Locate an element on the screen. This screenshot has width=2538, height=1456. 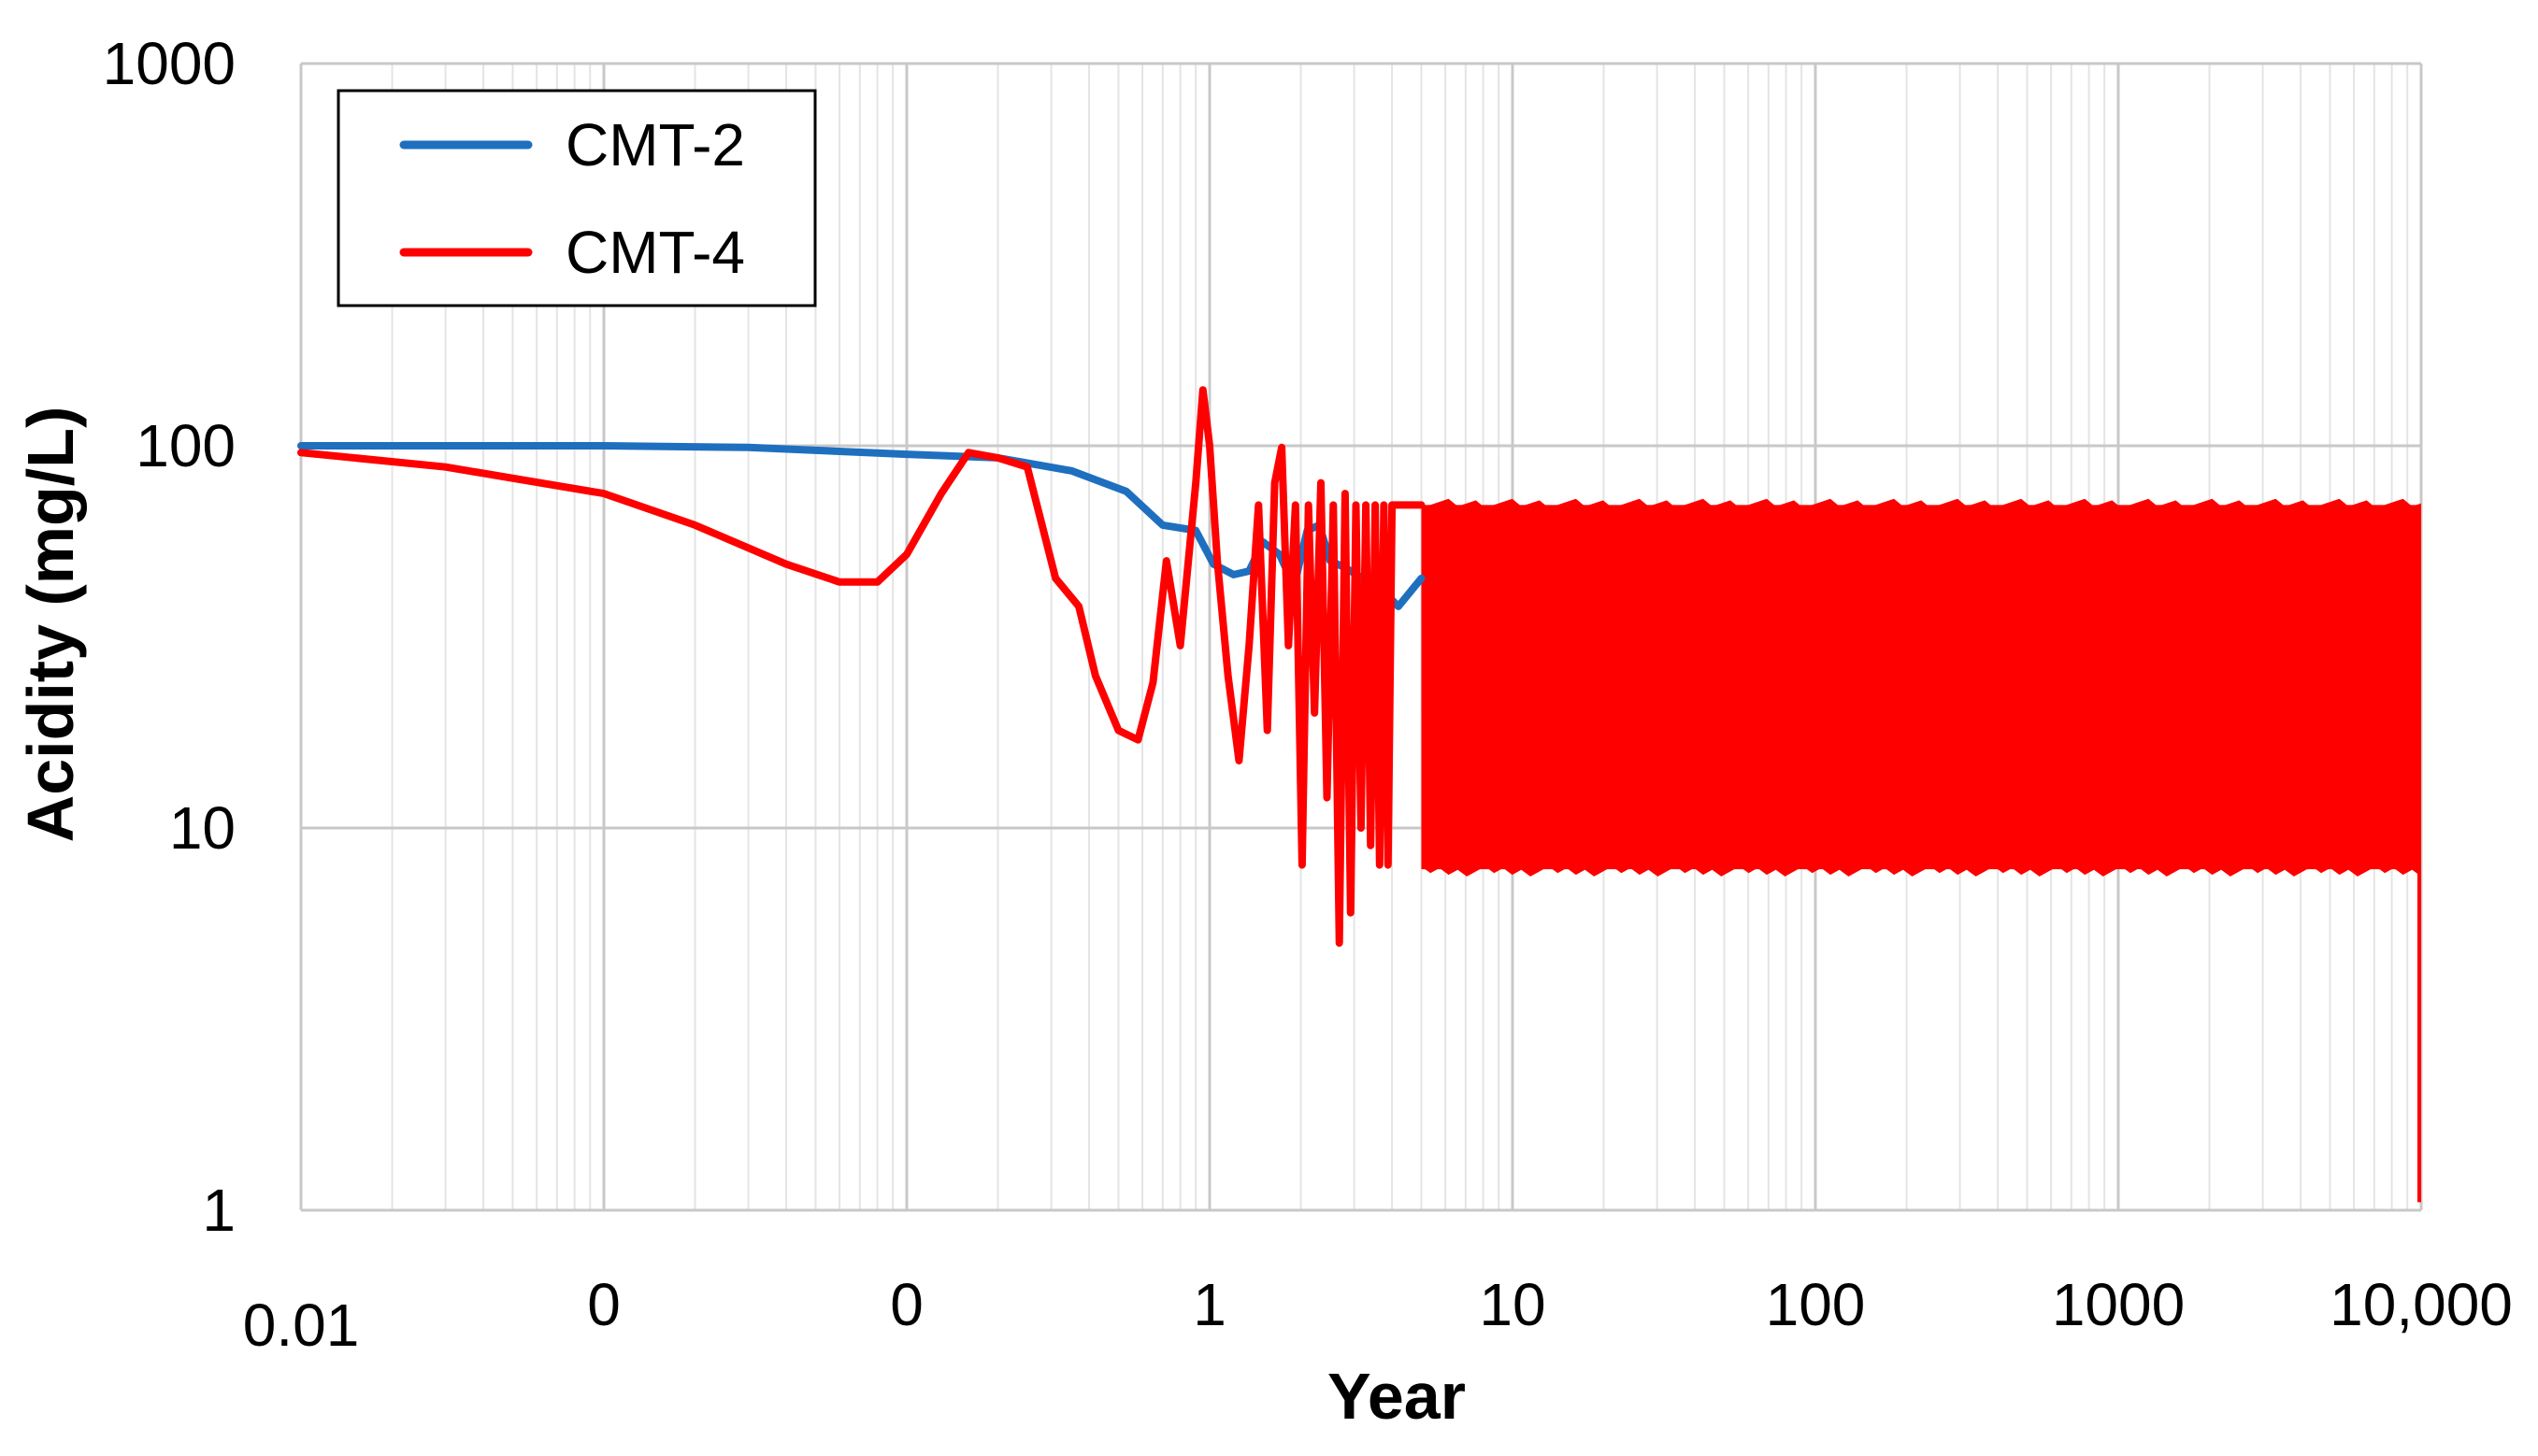
x-axis-title: Year is located at coordinates (1396, 1396).